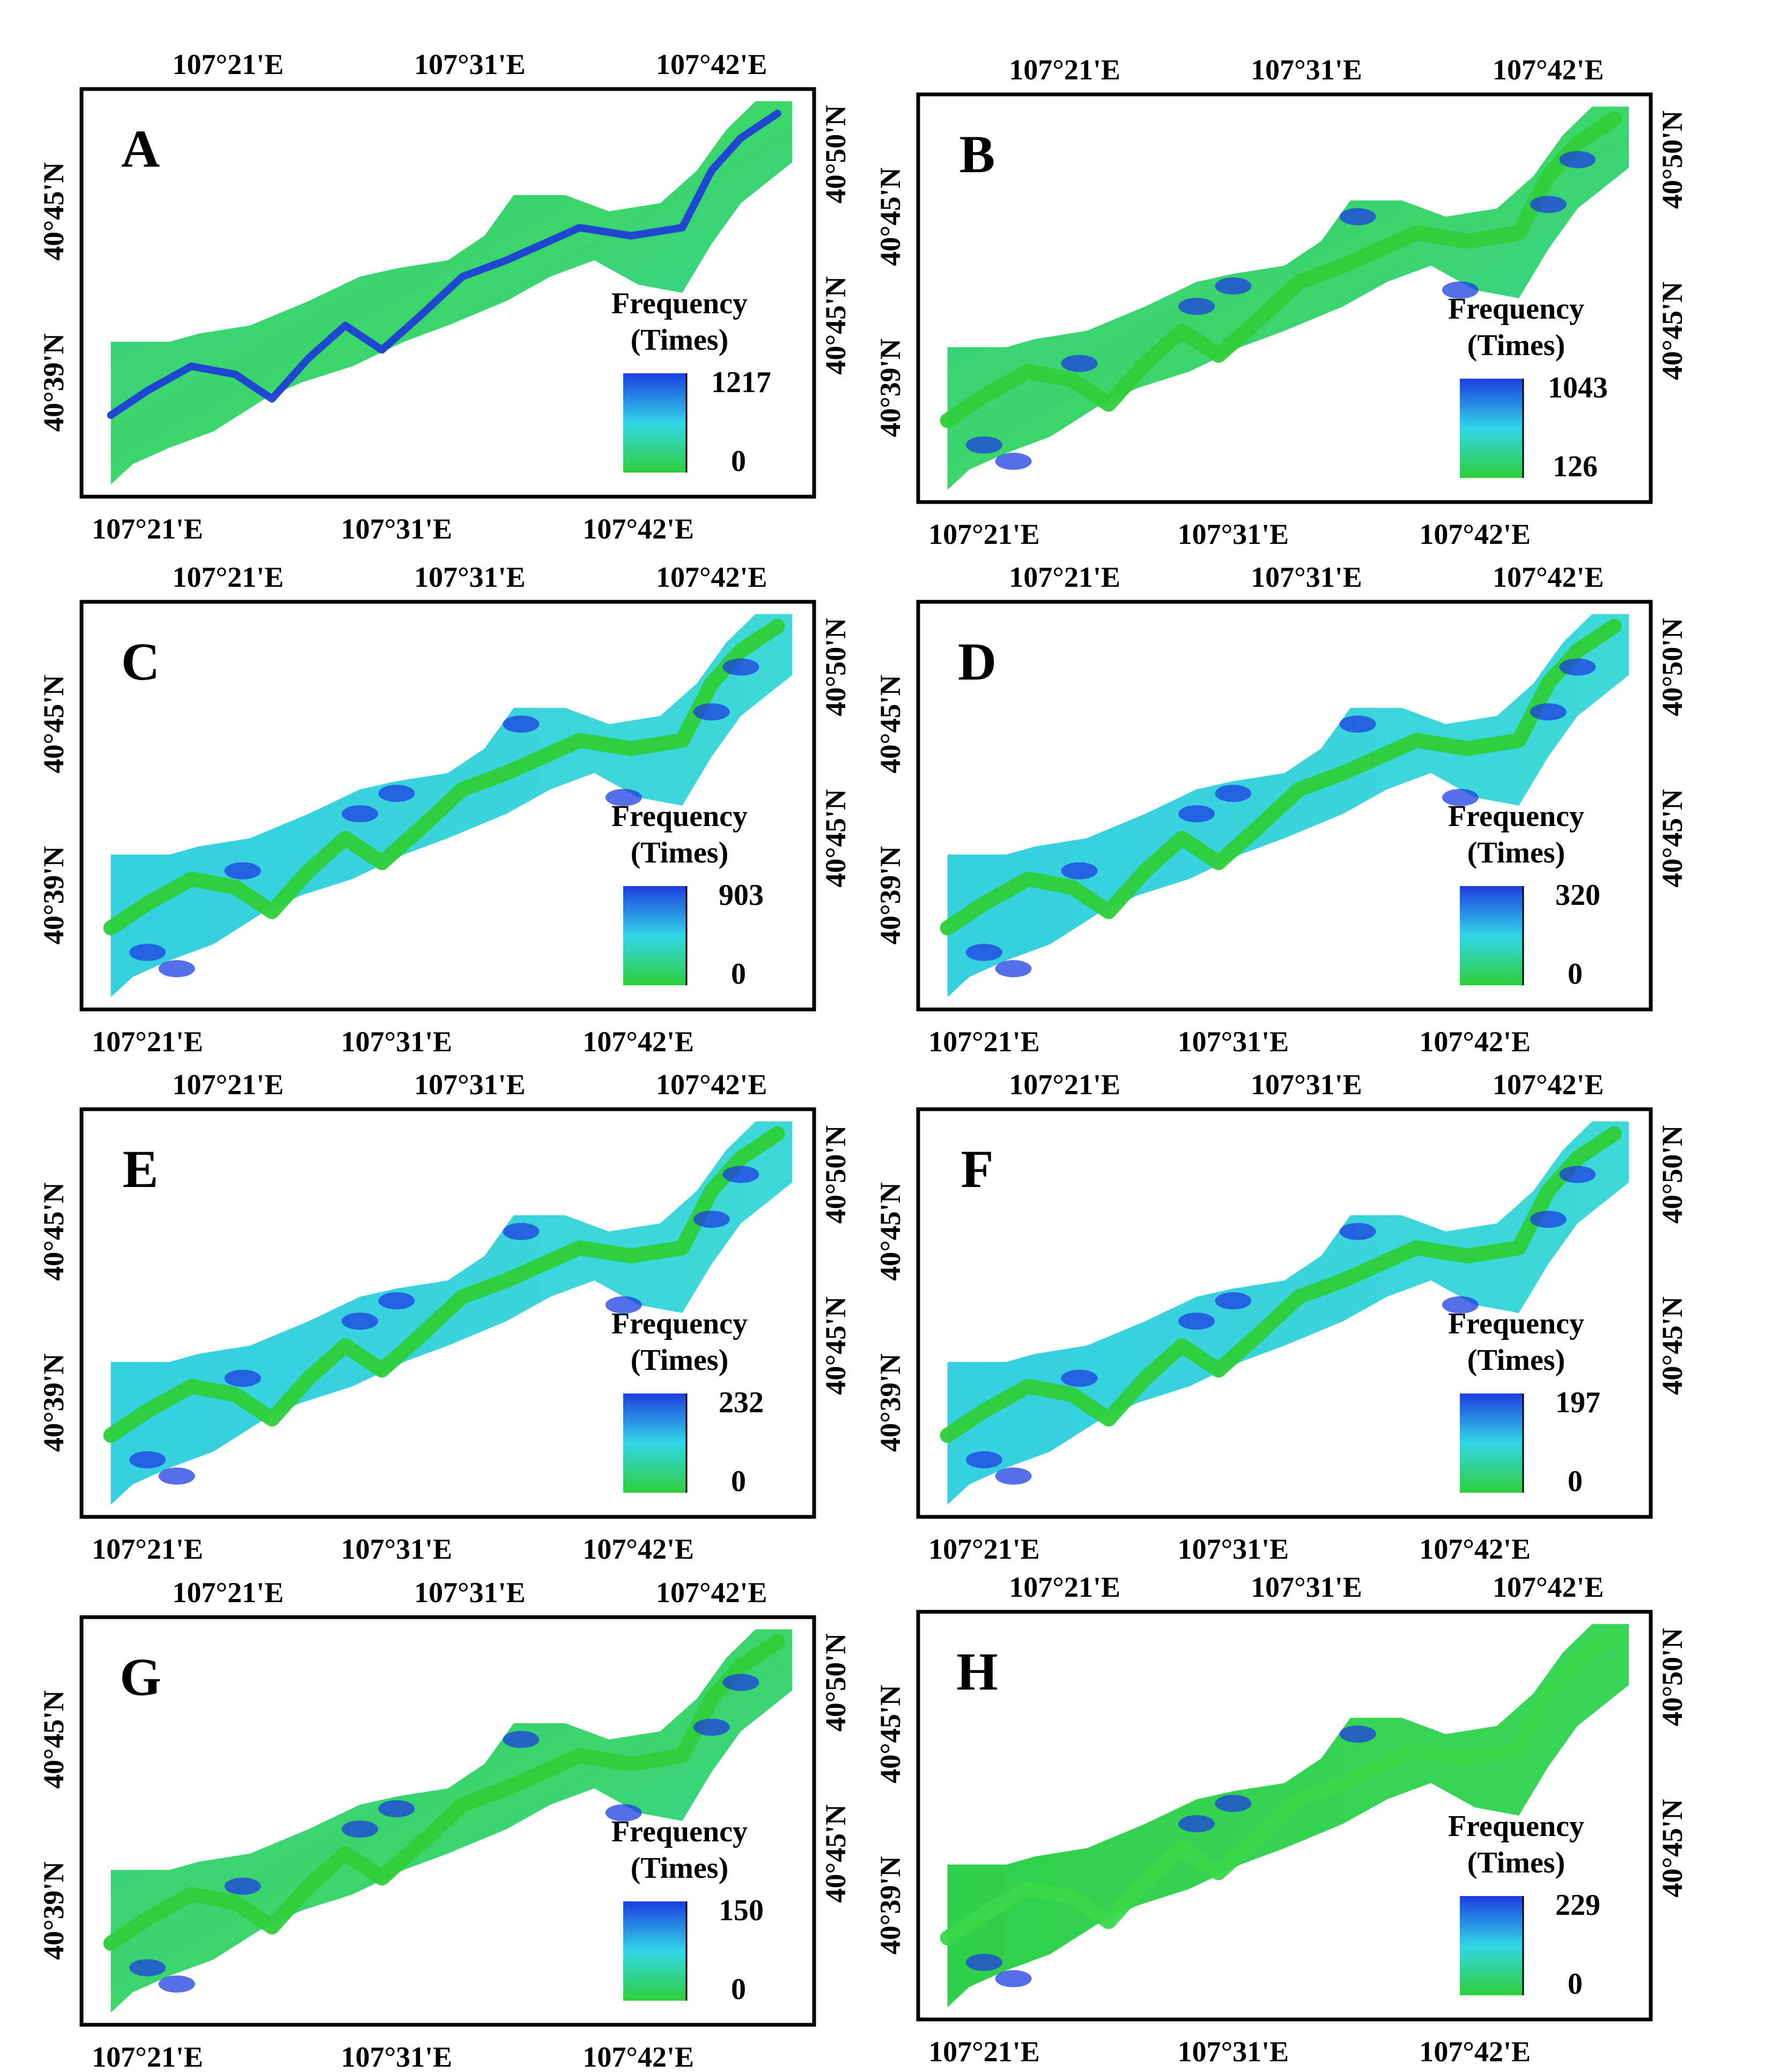  What do you see at coordinates (741, 1402) in the screenshot?
I see `legend-max-value: 232` at bounding box center [741, 1402].